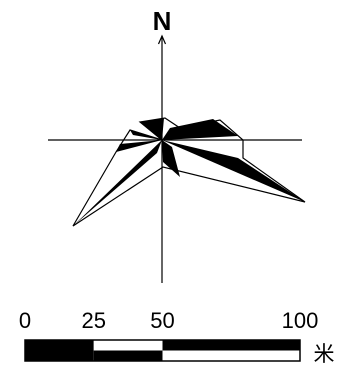 This screenshot has height=375, width=340. I want to click on wind-rose-petal-sw, so click(117, 183).